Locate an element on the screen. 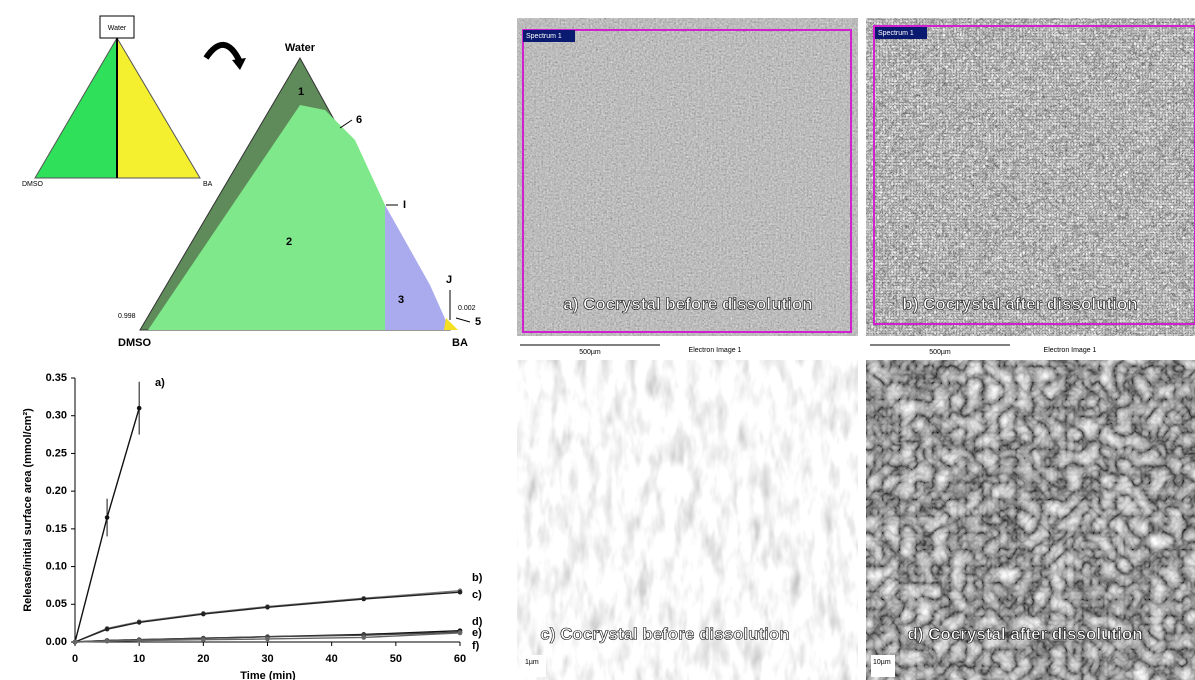 This screenshot has height=680, width=1195. caption: d) Cocrystal after dissolution is located at coordinates (1024, 633).